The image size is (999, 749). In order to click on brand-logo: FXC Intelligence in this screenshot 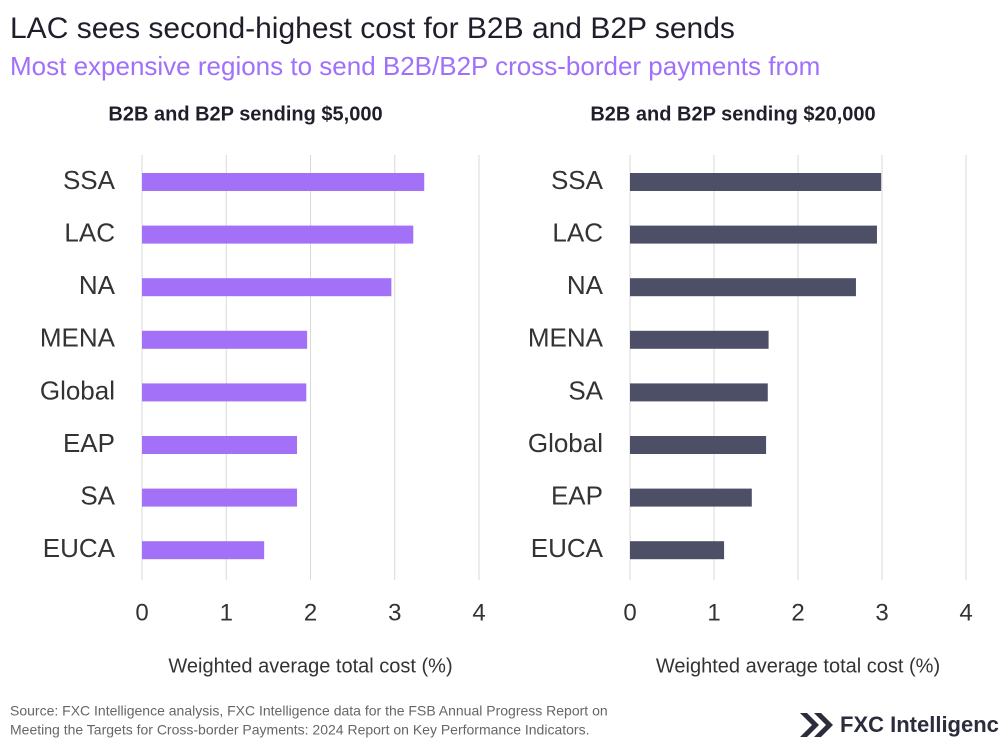, I will do `click(899, 724)`.